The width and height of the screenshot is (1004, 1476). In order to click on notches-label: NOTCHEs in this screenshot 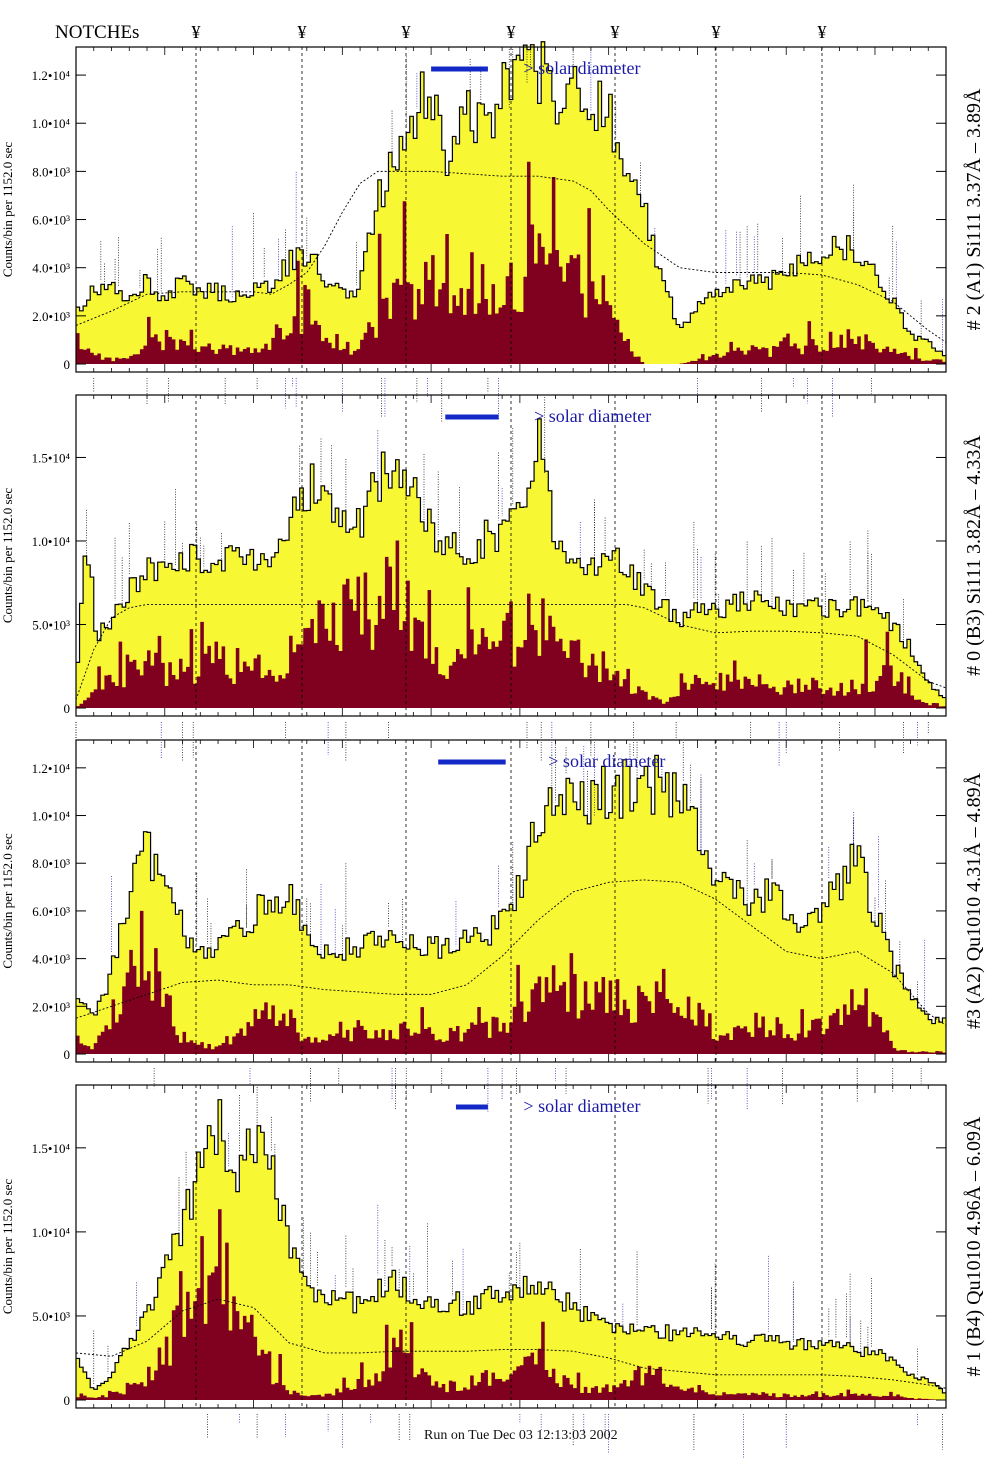, I will do `click(97, 32)`.